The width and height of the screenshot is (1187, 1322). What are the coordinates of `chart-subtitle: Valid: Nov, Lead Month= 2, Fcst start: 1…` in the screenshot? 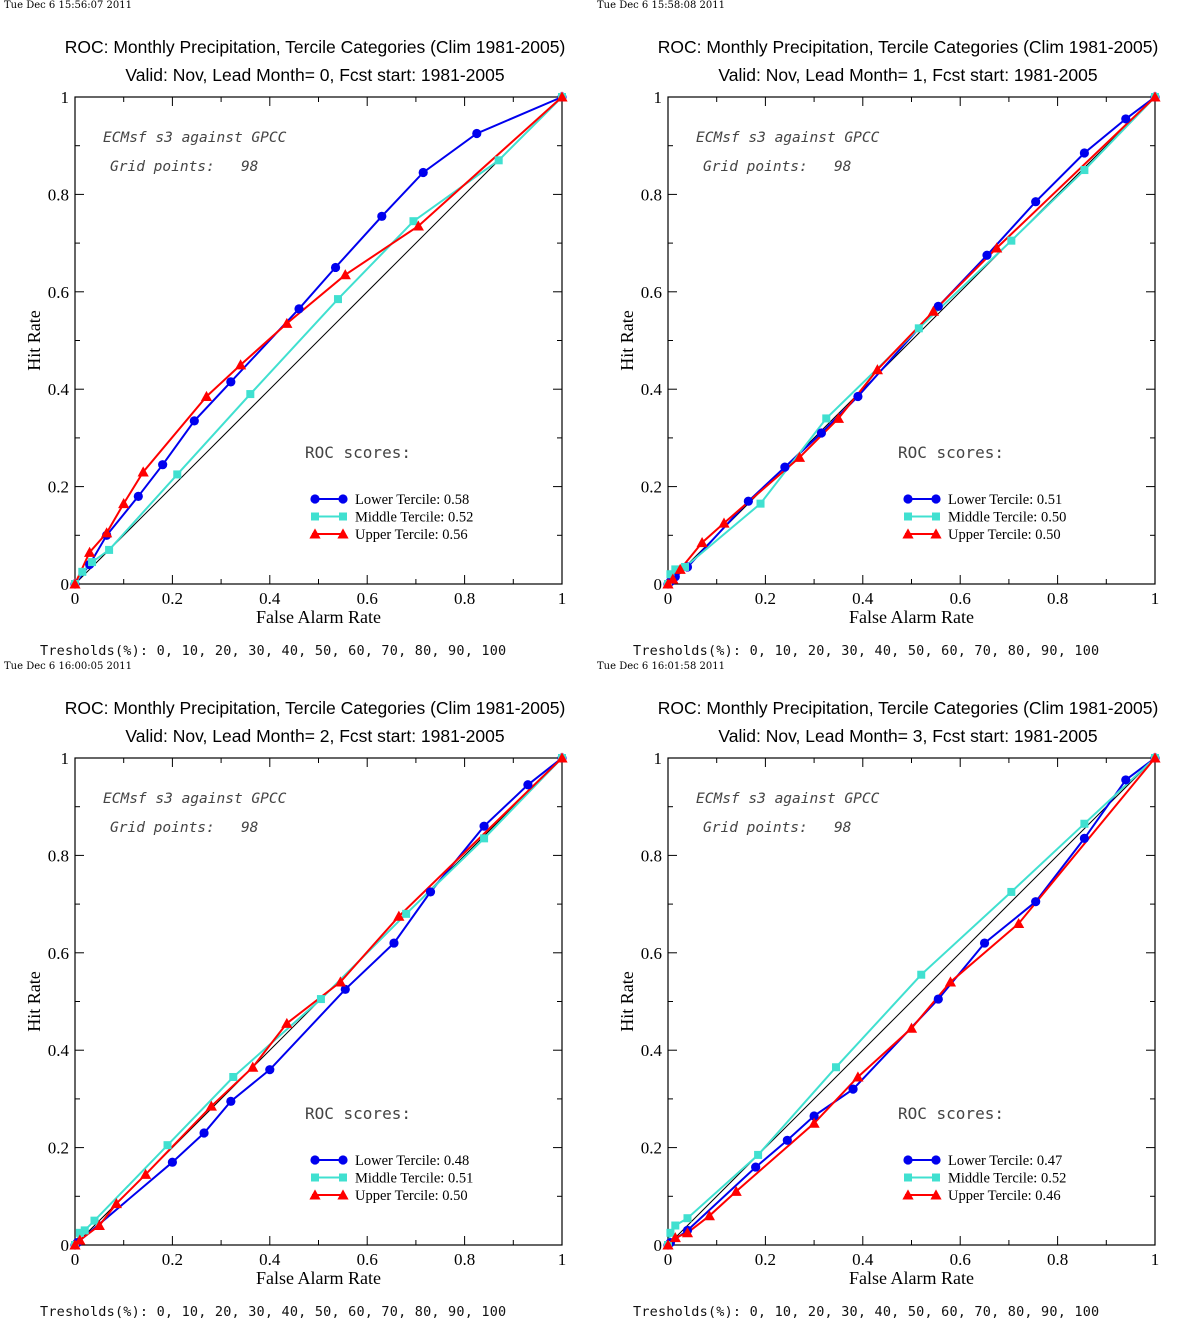 It's located at (315, 736).